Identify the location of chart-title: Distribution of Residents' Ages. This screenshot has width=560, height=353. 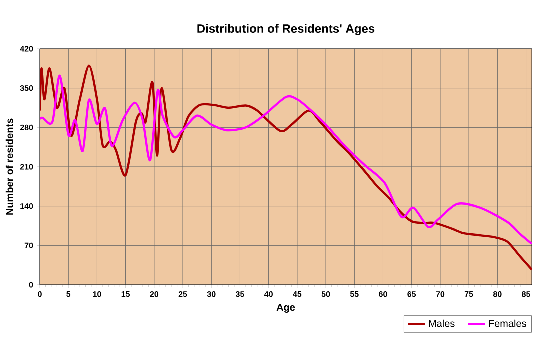
(286, 30).